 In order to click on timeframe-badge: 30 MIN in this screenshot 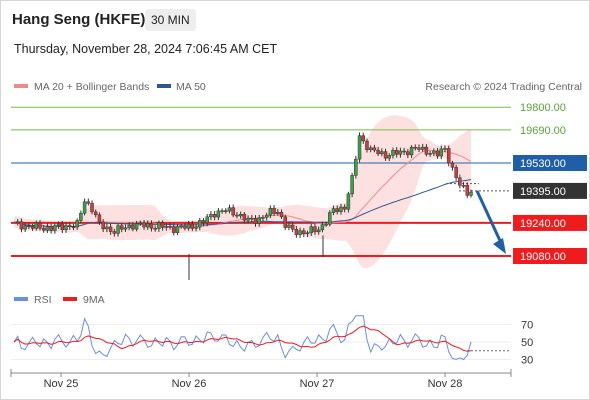, I will do `click(170, 20)`.